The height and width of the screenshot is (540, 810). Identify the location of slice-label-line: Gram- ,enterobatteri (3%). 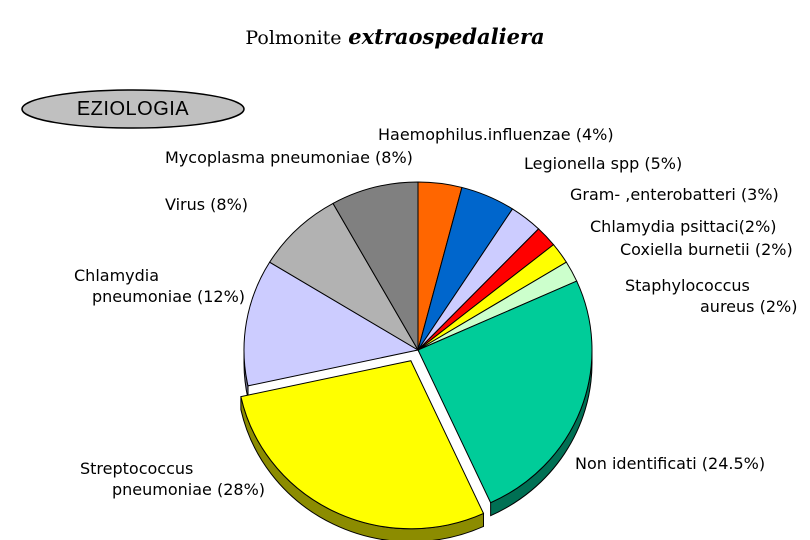
(674, 194).